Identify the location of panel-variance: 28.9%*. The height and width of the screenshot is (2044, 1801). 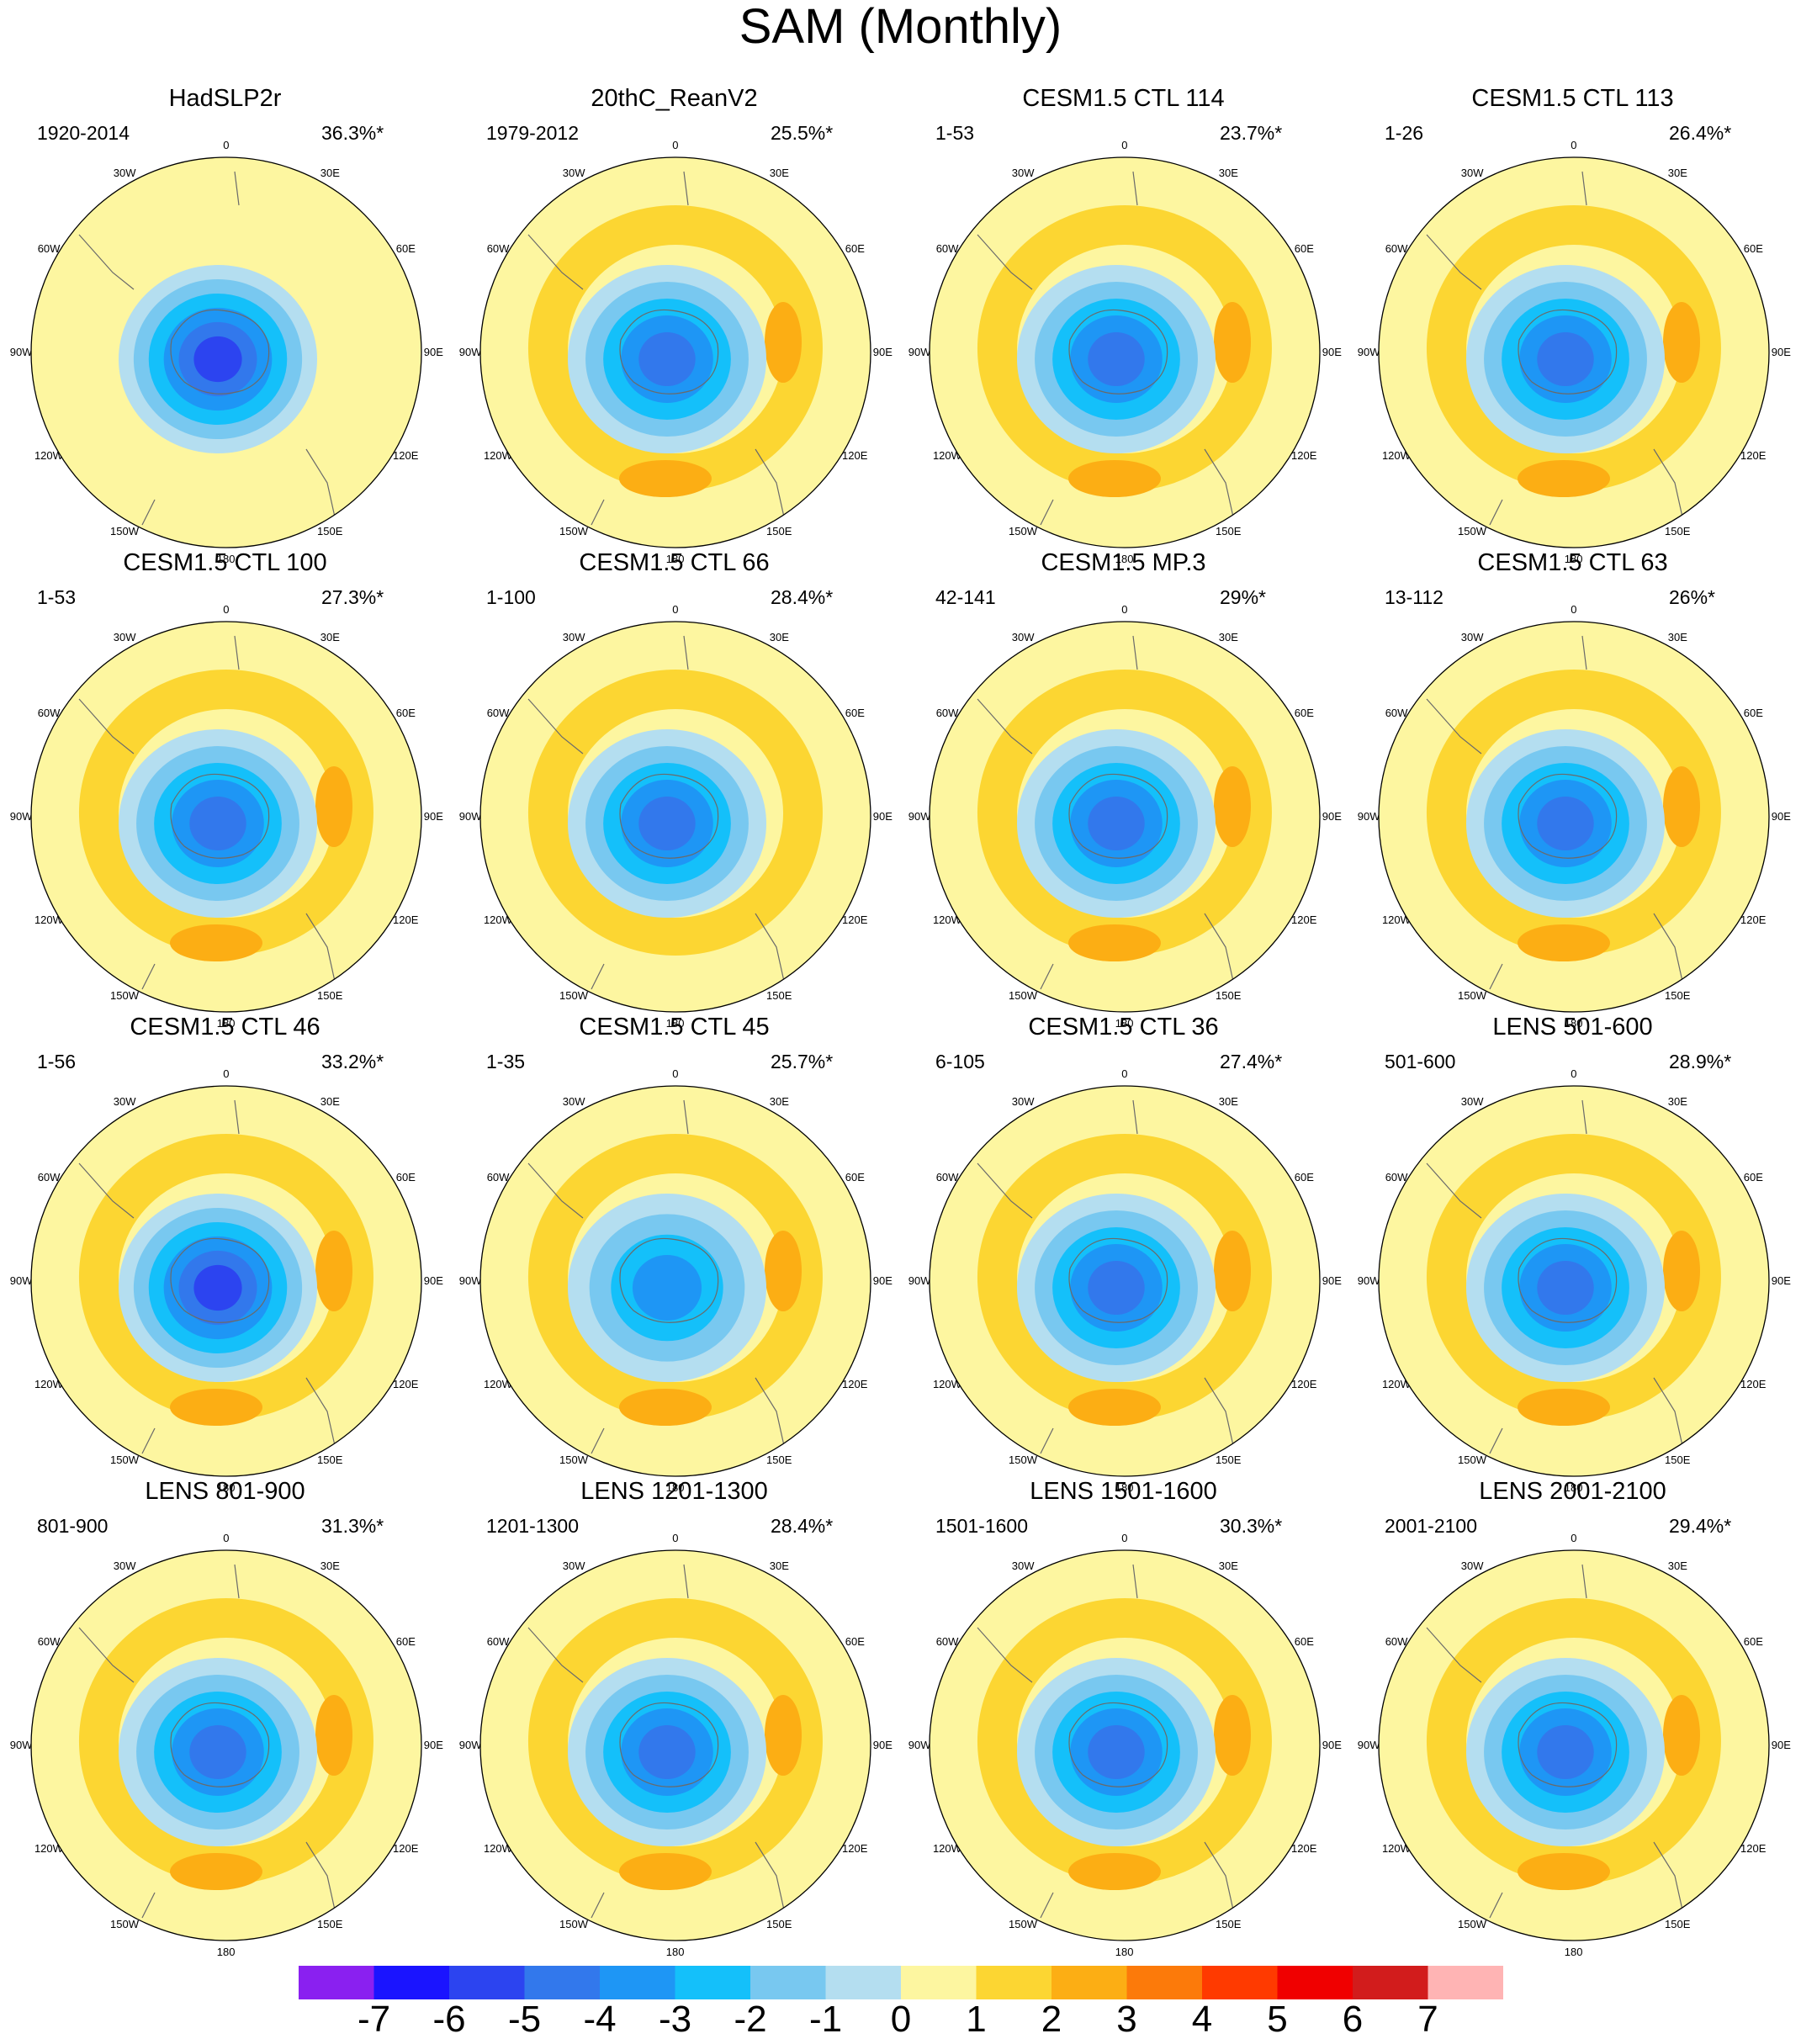
(1700, 1061).